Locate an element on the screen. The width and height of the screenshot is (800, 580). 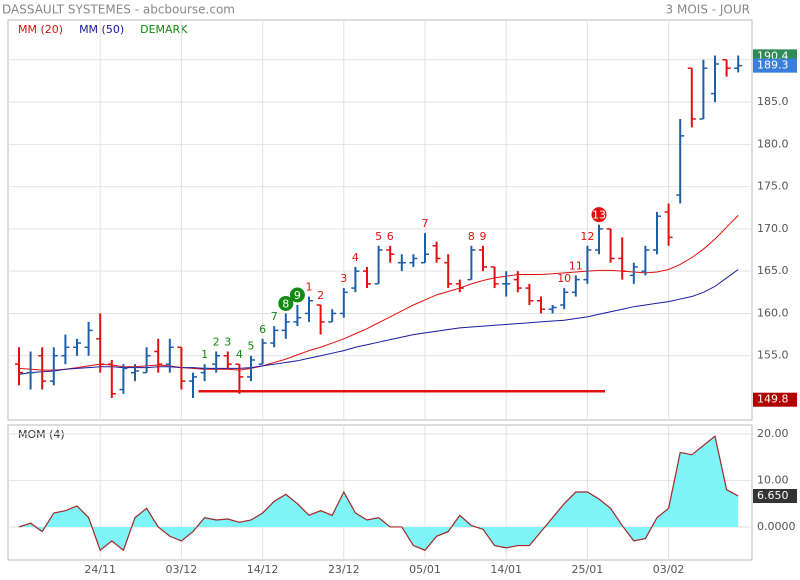
y-tick-label: 175.0 is located at coordinates (773, 186).